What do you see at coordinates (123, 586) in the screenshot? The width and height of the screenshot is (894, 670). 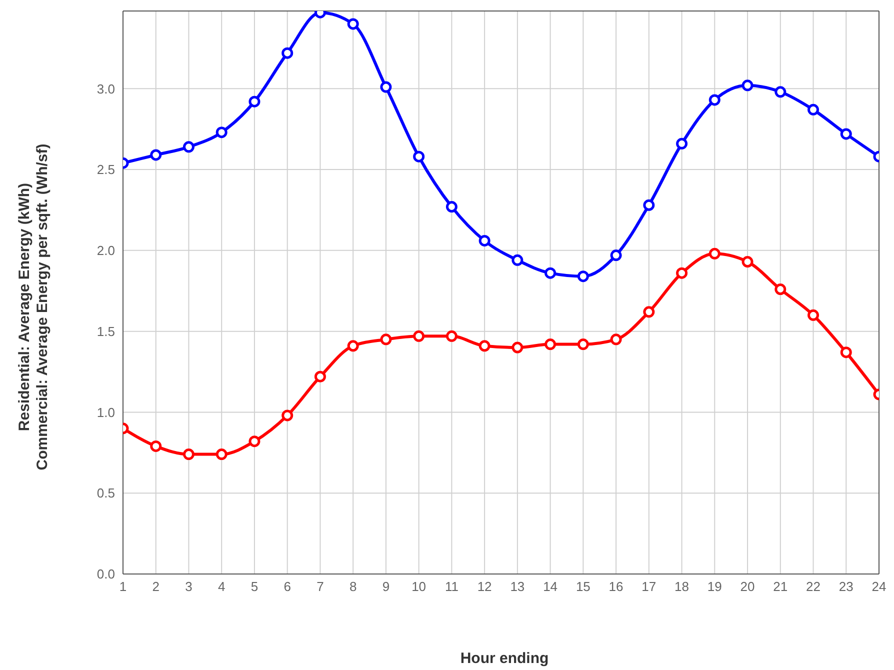 I see `x-tick-label: 1` at bounding box center [123, 586].